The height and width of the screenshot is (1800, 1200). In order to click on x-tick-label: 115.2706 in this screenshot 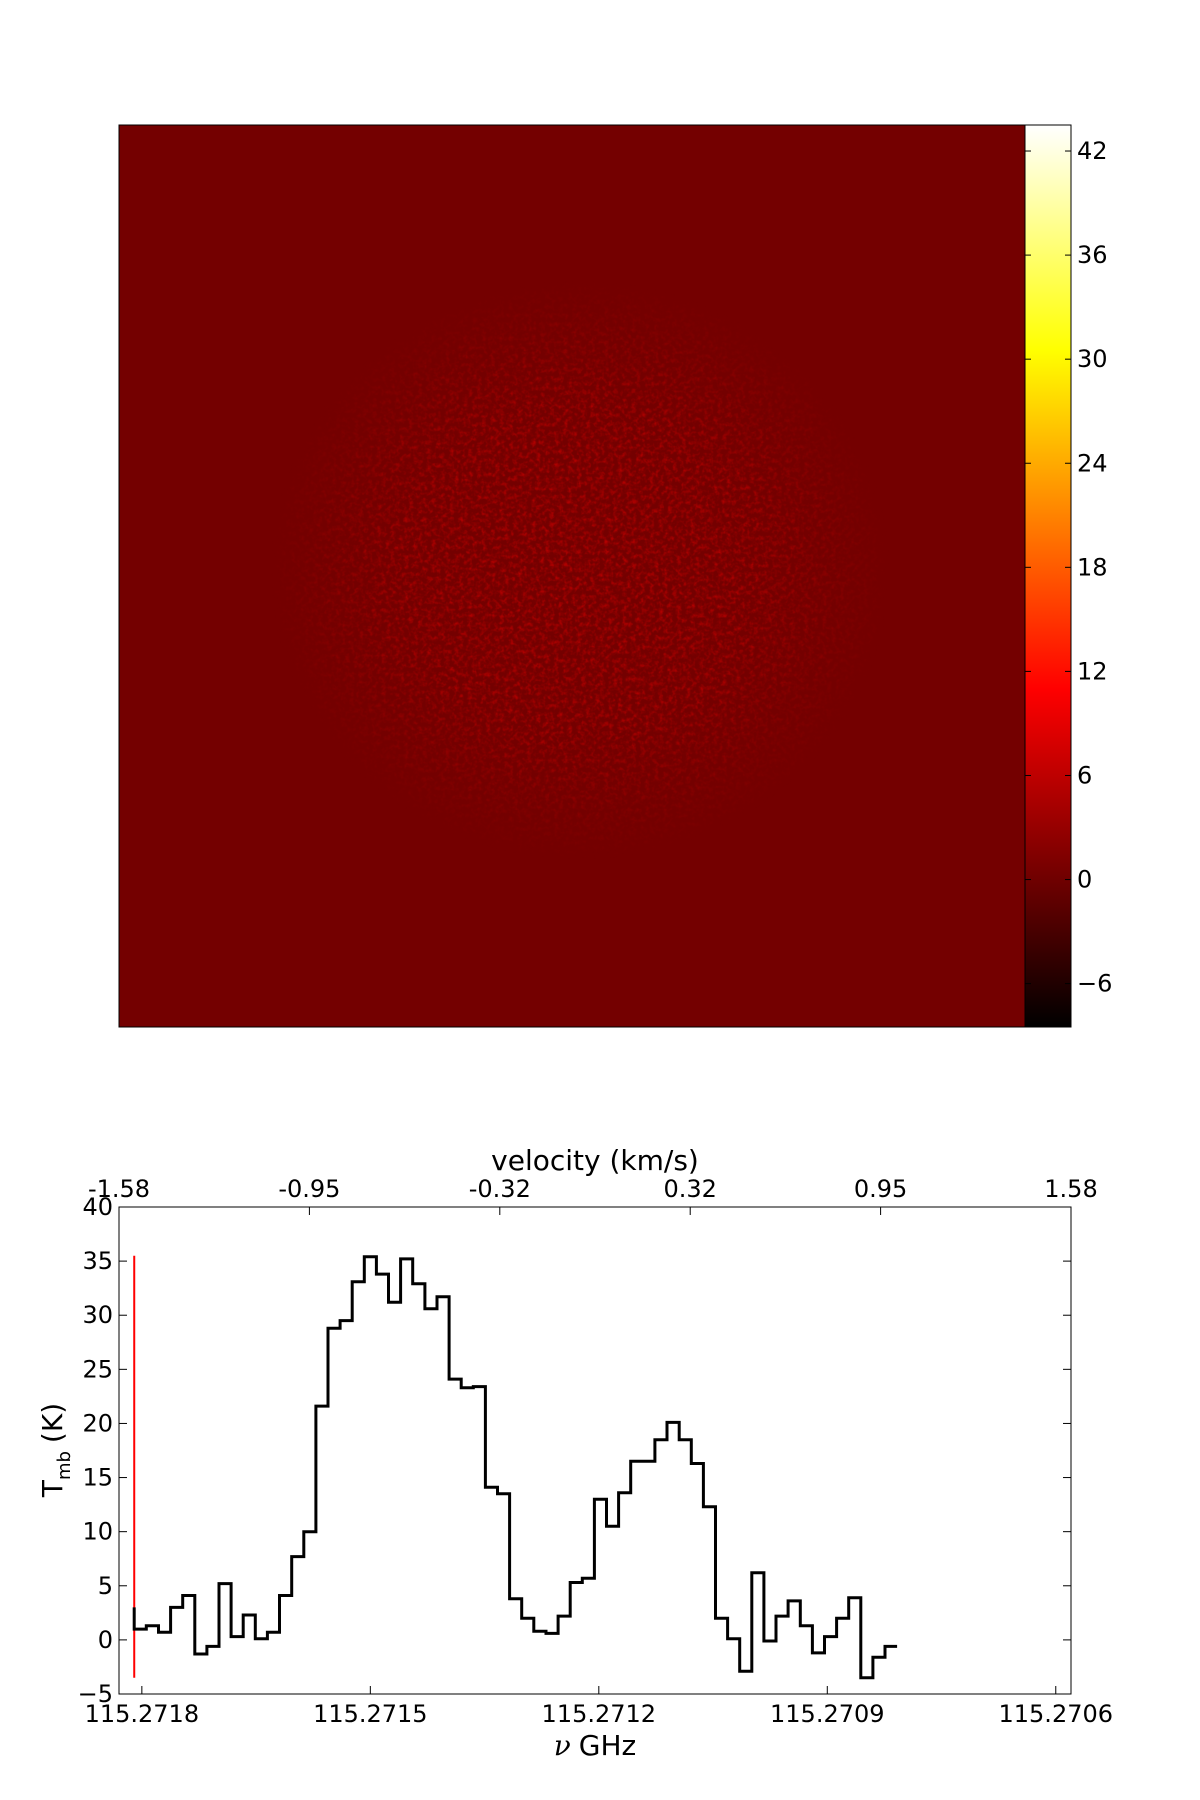, I will do `click(1056, 1714)`.